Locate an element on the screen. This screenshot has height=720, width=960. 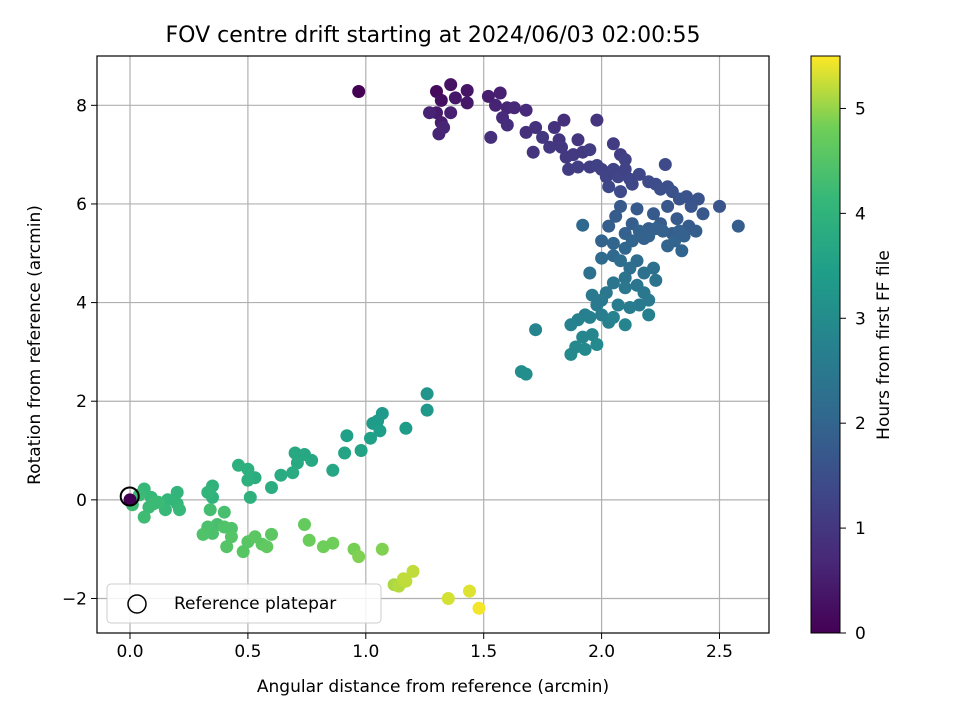
y-tick-label: 0 is located at coordinates (81, 501).